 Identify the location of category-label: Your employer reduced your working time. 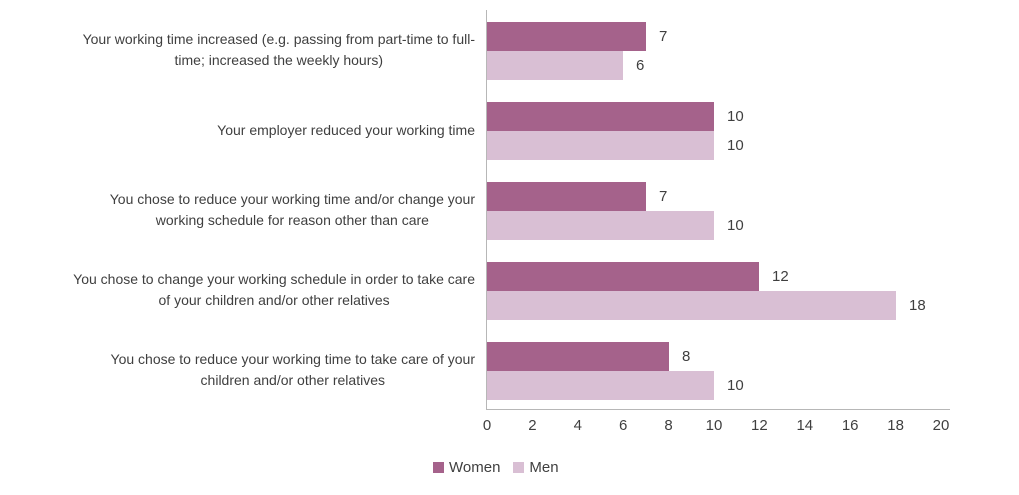
(242, 130).